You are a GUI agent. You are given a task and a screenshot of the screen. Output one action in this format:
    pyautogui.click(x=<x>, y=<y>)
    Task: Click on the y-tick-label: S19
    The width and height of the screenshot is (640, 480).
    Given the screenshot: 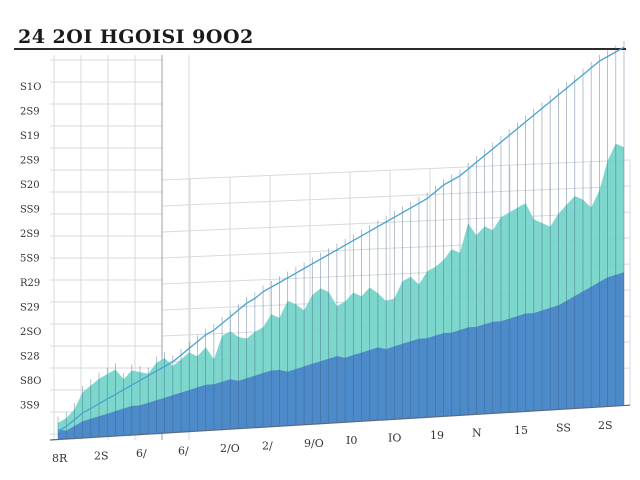 What is the action you would take?
    pyautogui.click(x=30, y=136)
    